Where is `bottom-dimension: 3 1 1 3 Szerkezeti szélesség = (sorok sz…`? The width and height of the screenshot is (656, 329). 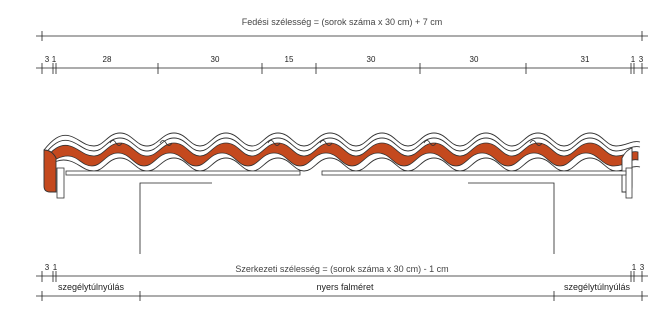 bottom-dimension: 3 1 1 3 Szerkezeti szélesség = (sorok sz… is located at coordinates (342, 272).